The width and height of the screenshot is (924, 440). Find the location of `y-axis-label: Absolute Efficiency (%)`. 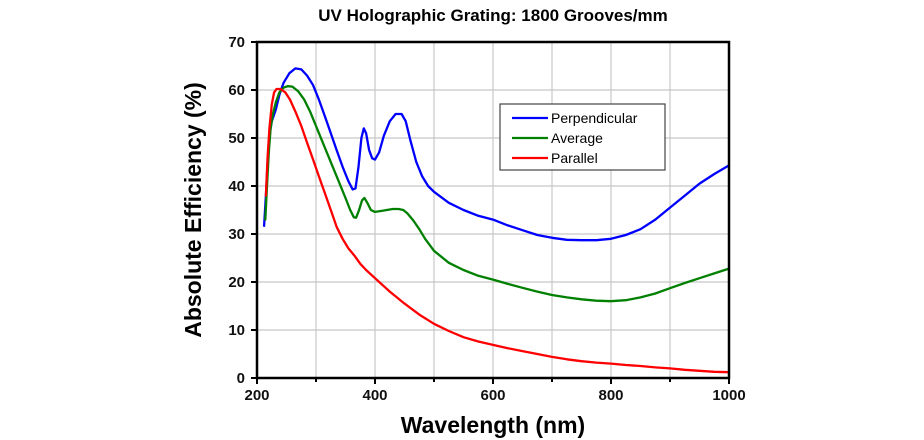

y-axis-label: Absolute Efficiency (%) is located at coordinates (193, 210).